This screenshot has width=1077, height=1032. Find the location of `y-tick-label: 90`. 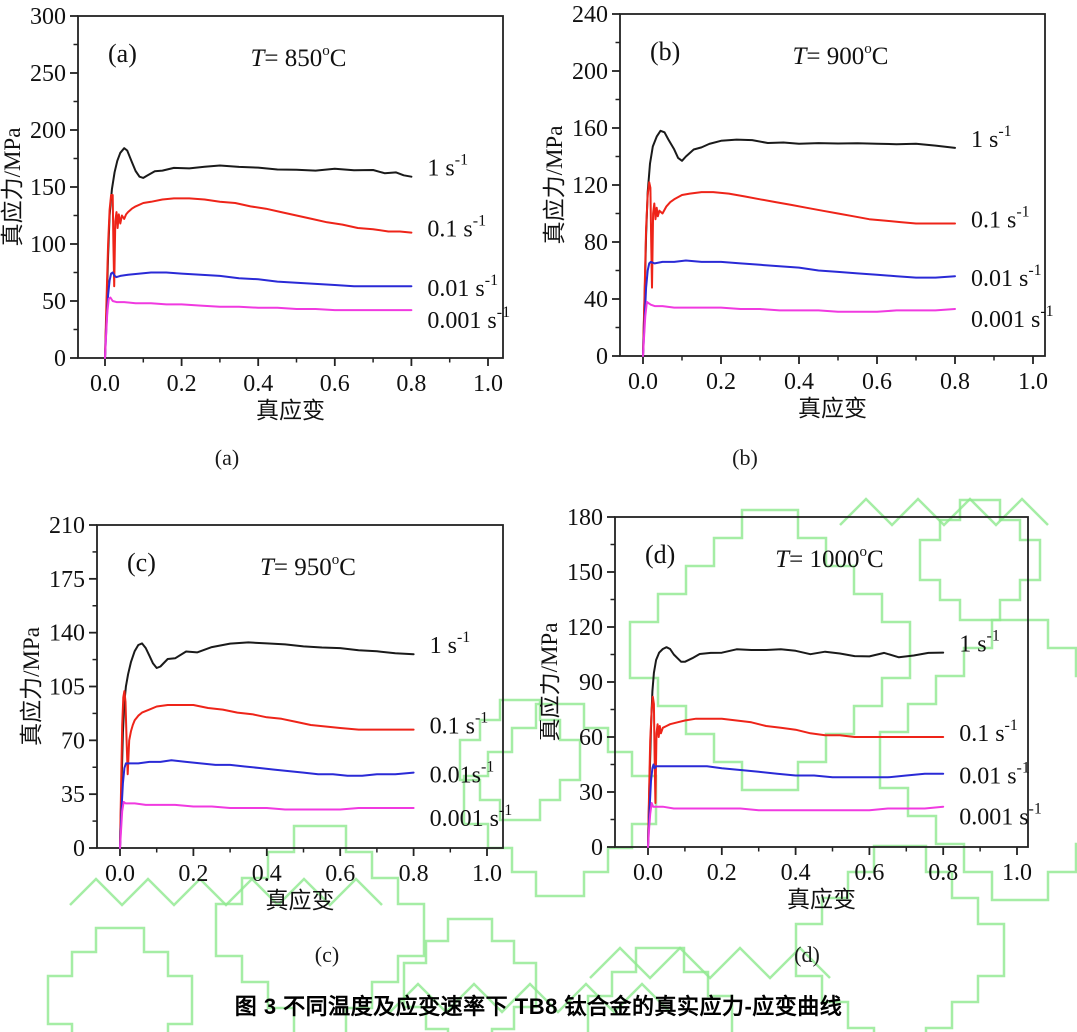

y-tick-label: 90 is located at coordinates (591, 683).